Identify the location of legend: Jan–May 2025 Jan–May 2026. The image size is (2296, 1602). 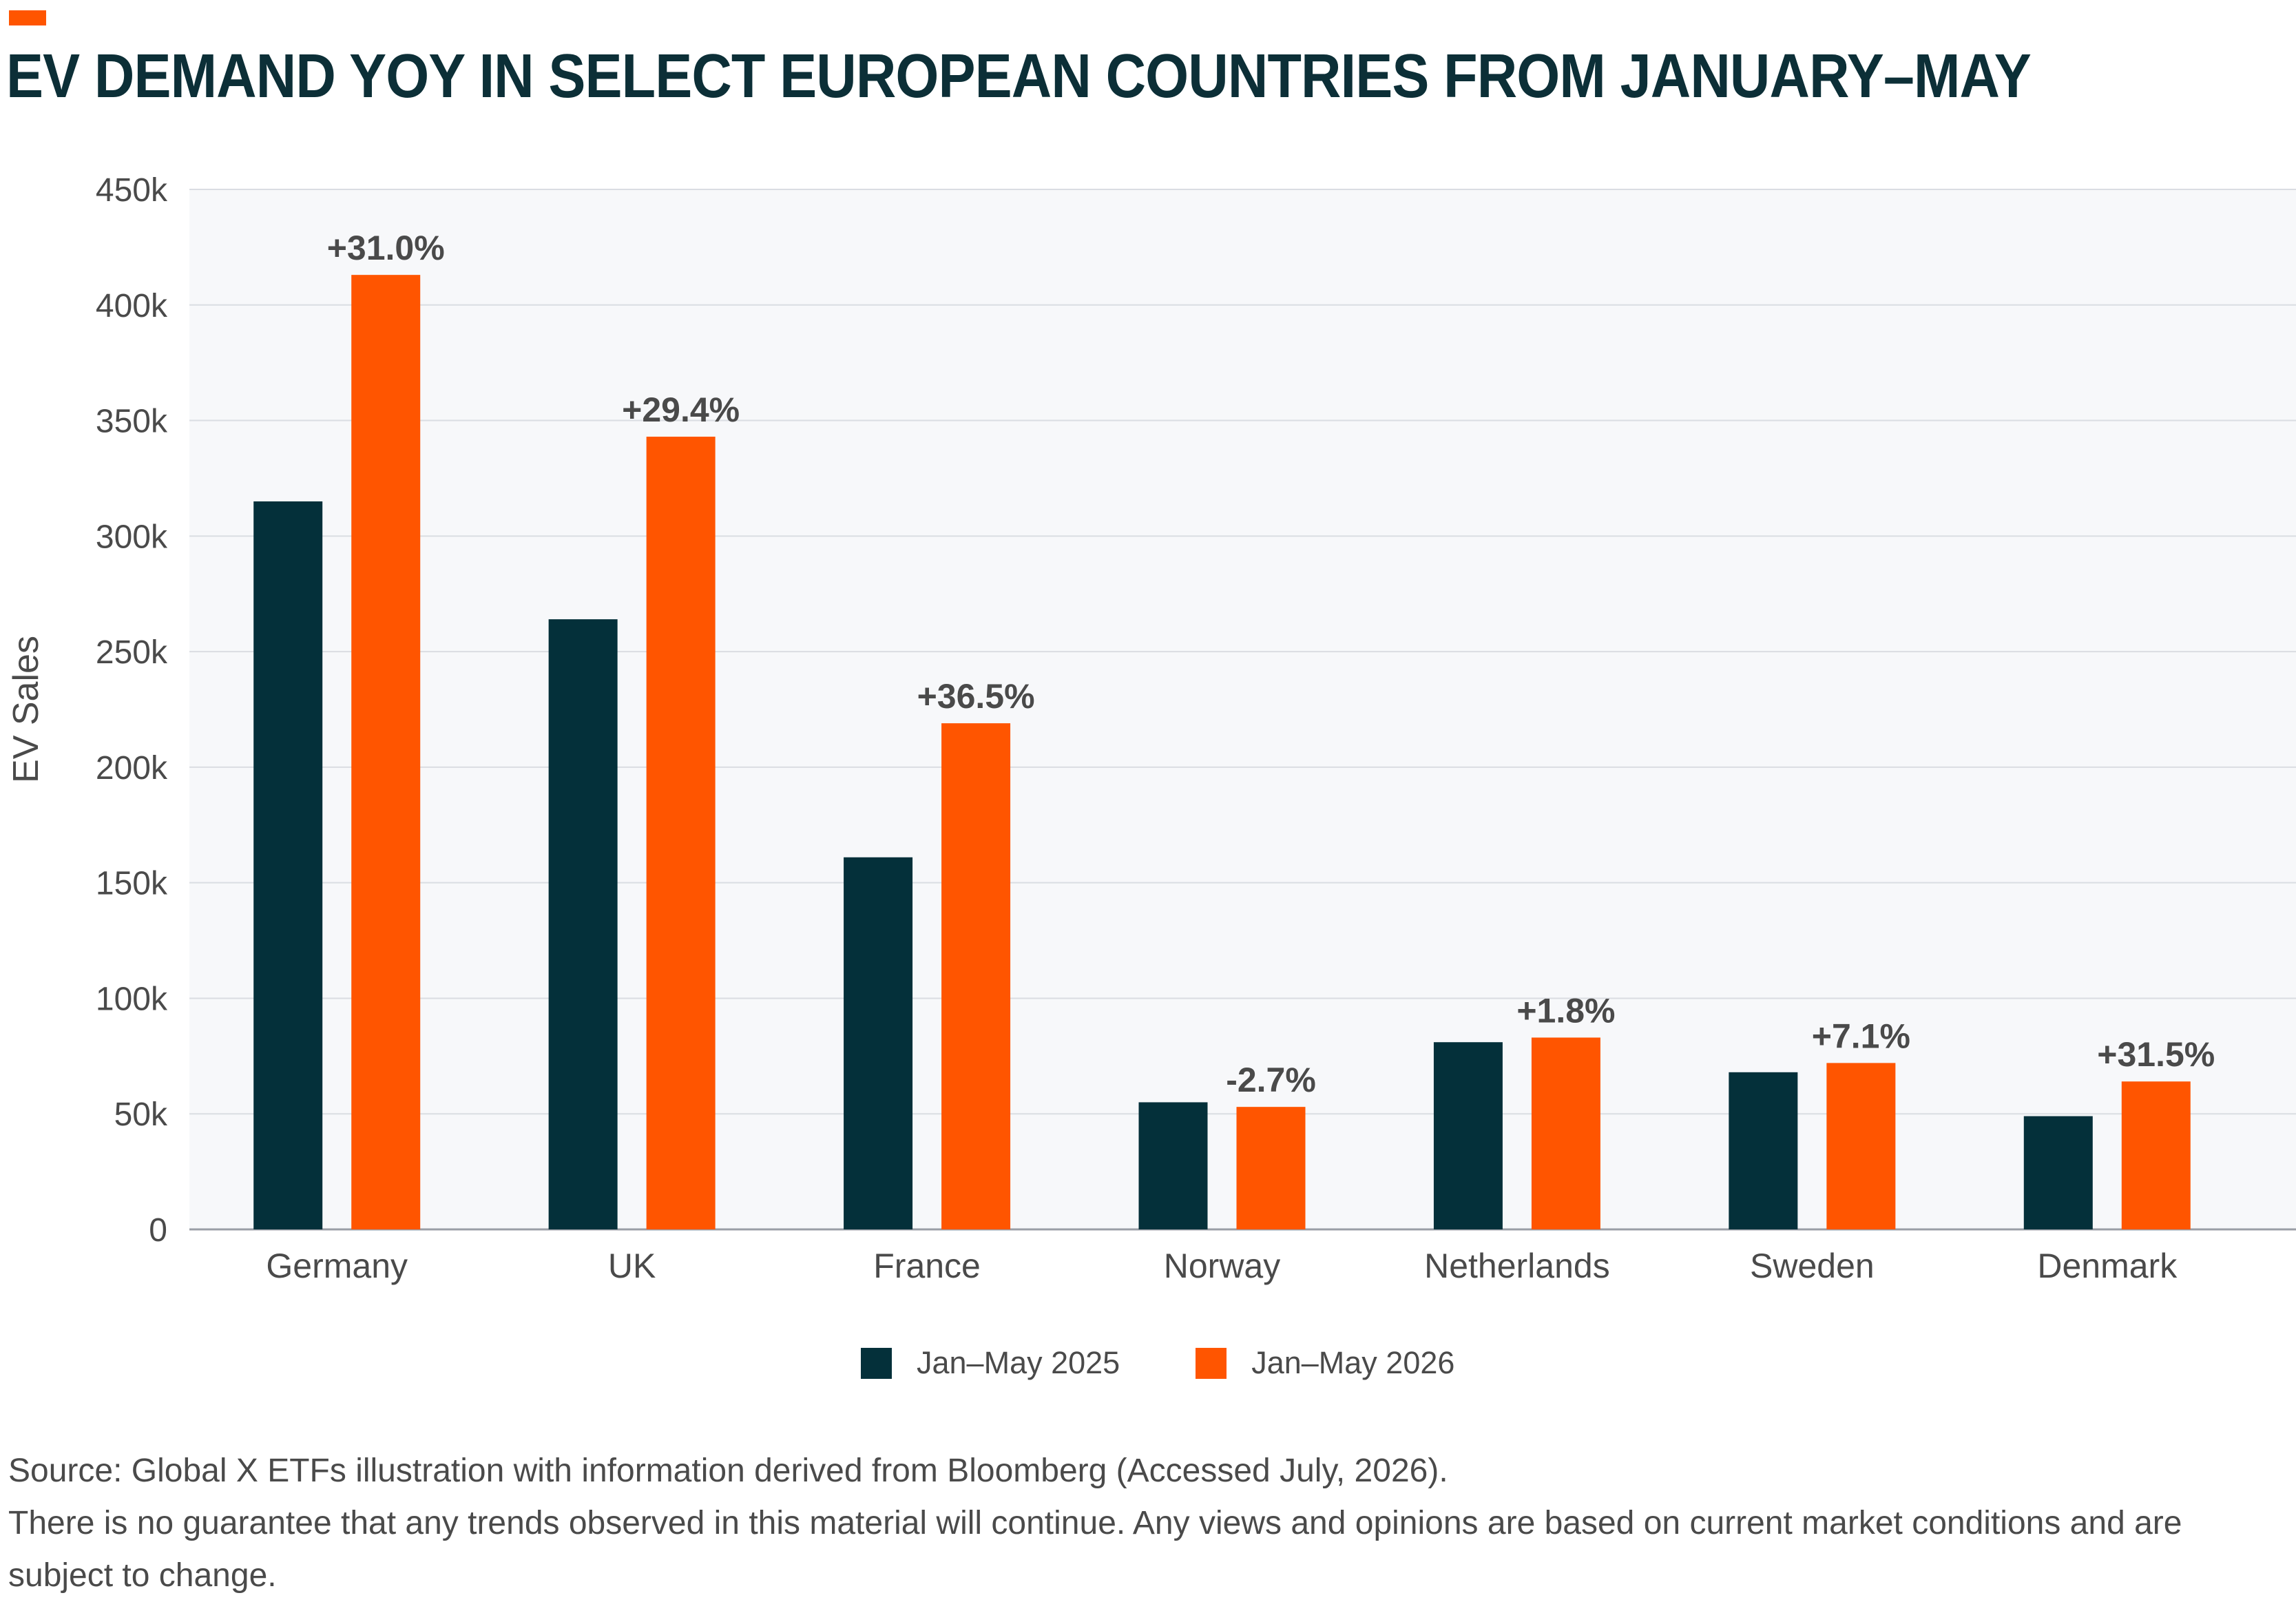
(1195, 1363).